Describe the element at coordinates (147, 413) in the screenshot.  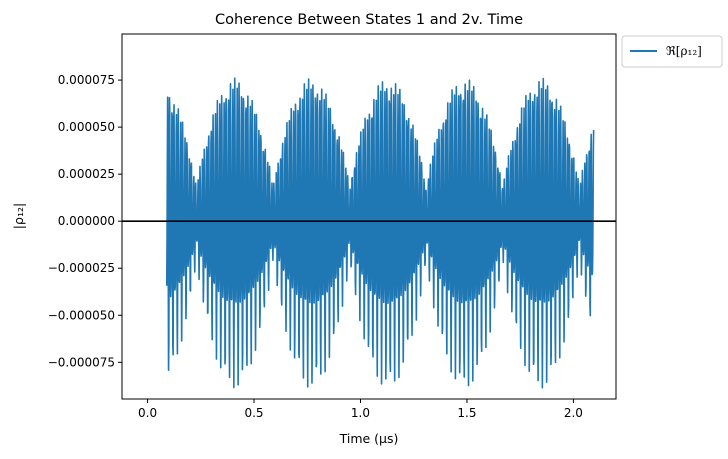
I see `x-tick-label: 0.0` at that location.